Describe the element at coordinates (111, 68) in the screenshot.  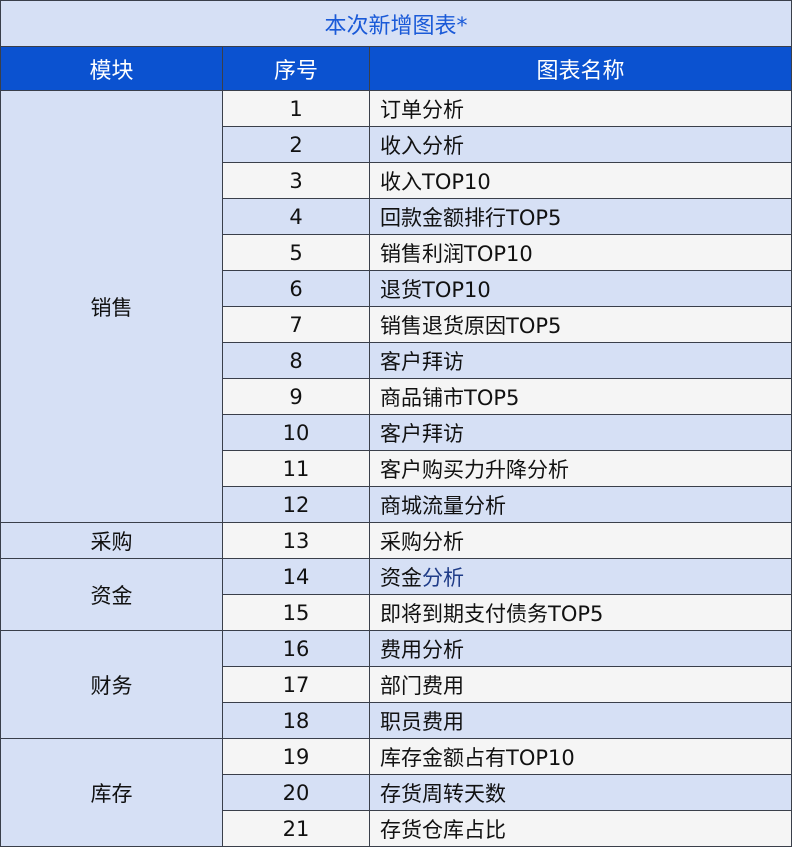
I see `header-module: 模块` at that location.